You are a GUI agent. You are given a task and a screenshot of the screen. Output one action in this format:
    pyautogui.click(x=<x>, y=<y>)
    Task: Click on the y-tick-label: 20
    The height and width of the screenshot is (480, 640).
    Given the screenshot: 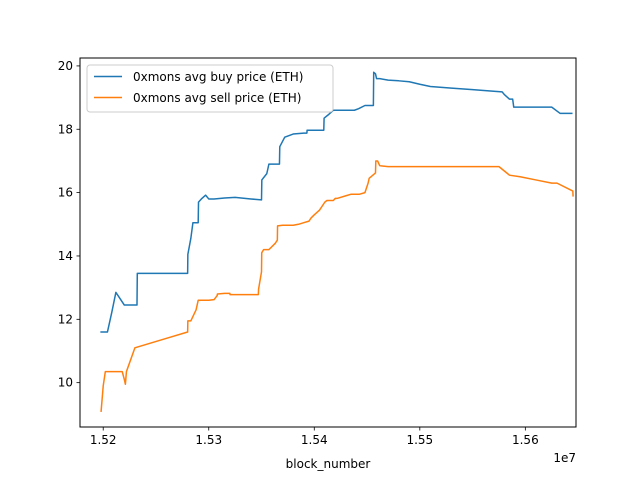 What is the action you would take?
    pyautogui.click(x=65, y=66)
    